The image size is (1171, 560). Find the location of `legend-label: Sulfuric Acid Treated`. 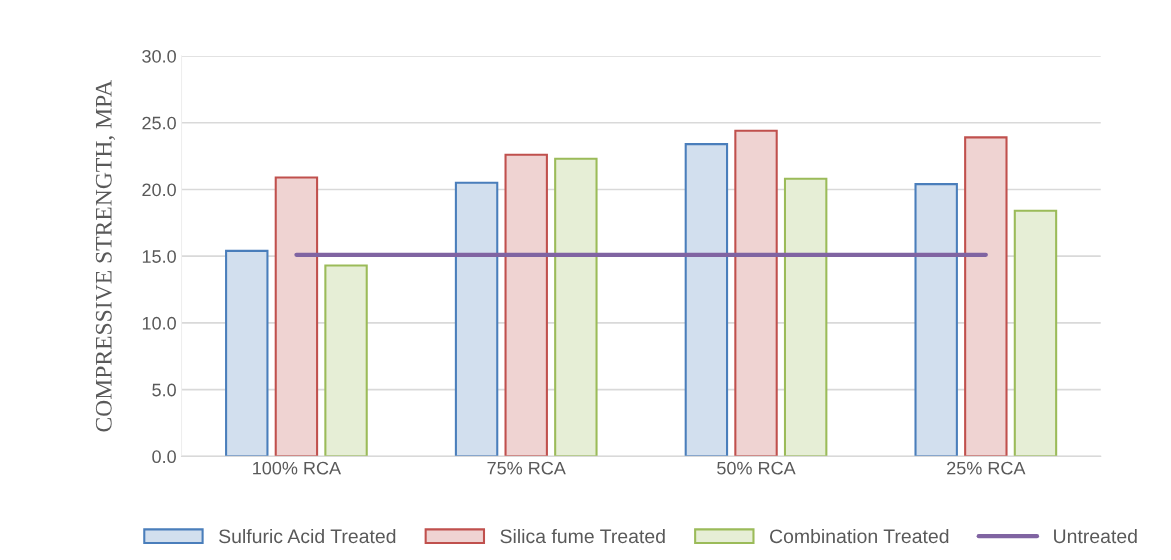

legend-label: Sulfuric Acid Treated is located at coordinates (307, 536).